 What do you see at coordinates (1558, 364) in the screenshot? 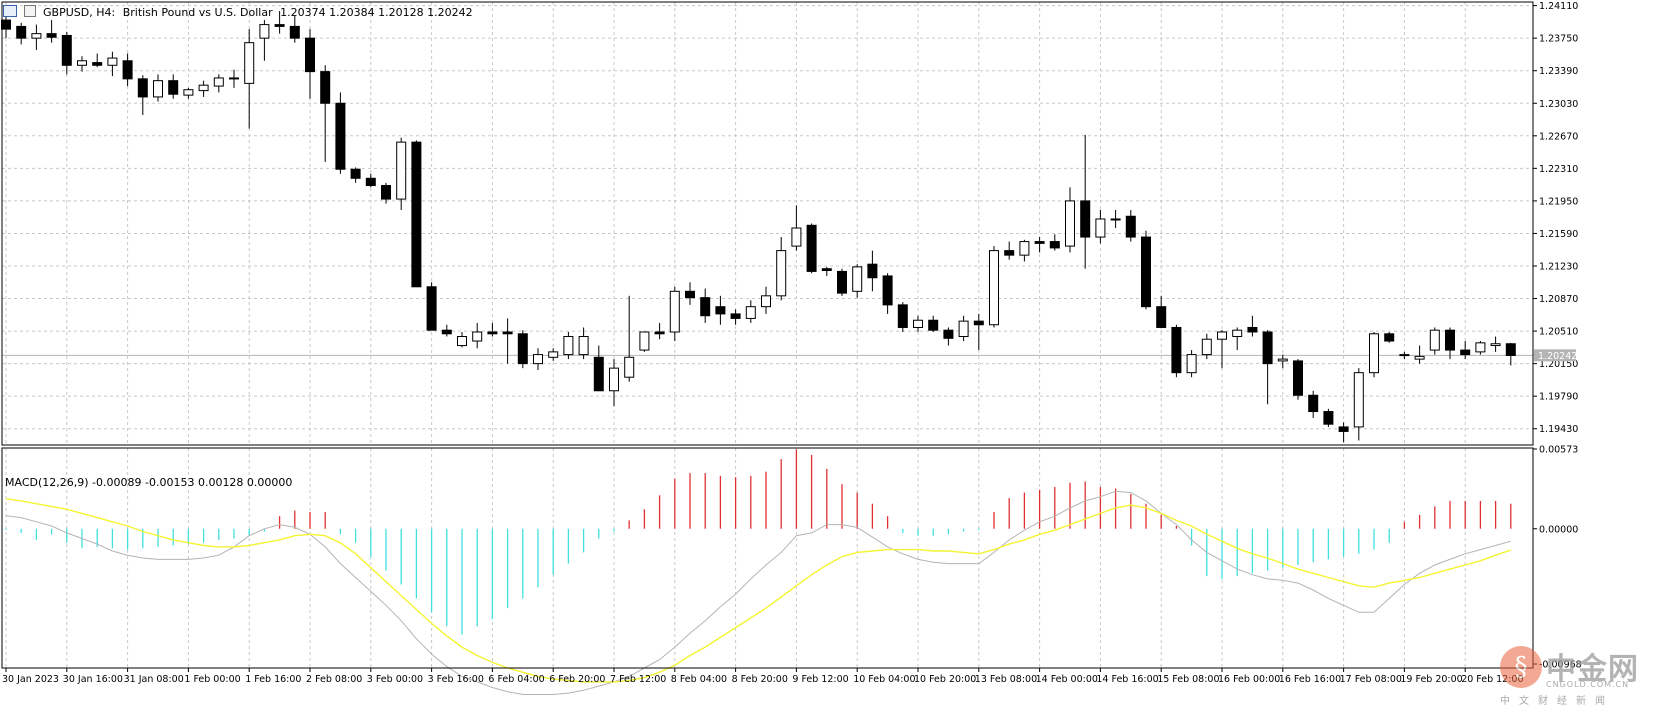
I see `y-tick-label: 1.20150` at bounding box center [1558, 364].